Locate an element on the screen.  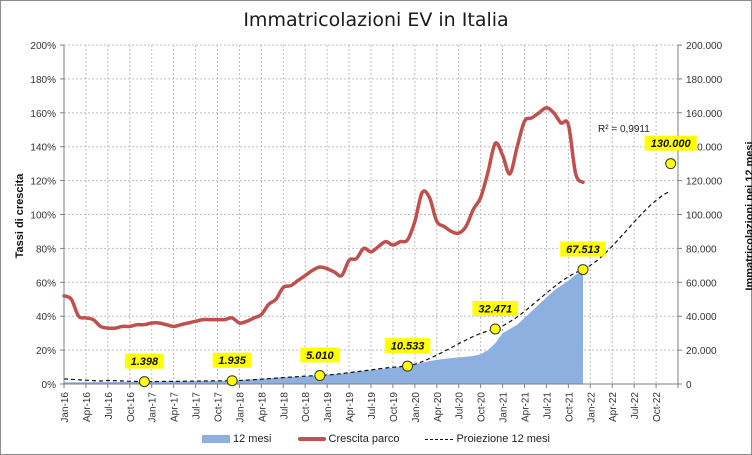
x-tick-label: Apr-21 is located at coordinates (526, 407).